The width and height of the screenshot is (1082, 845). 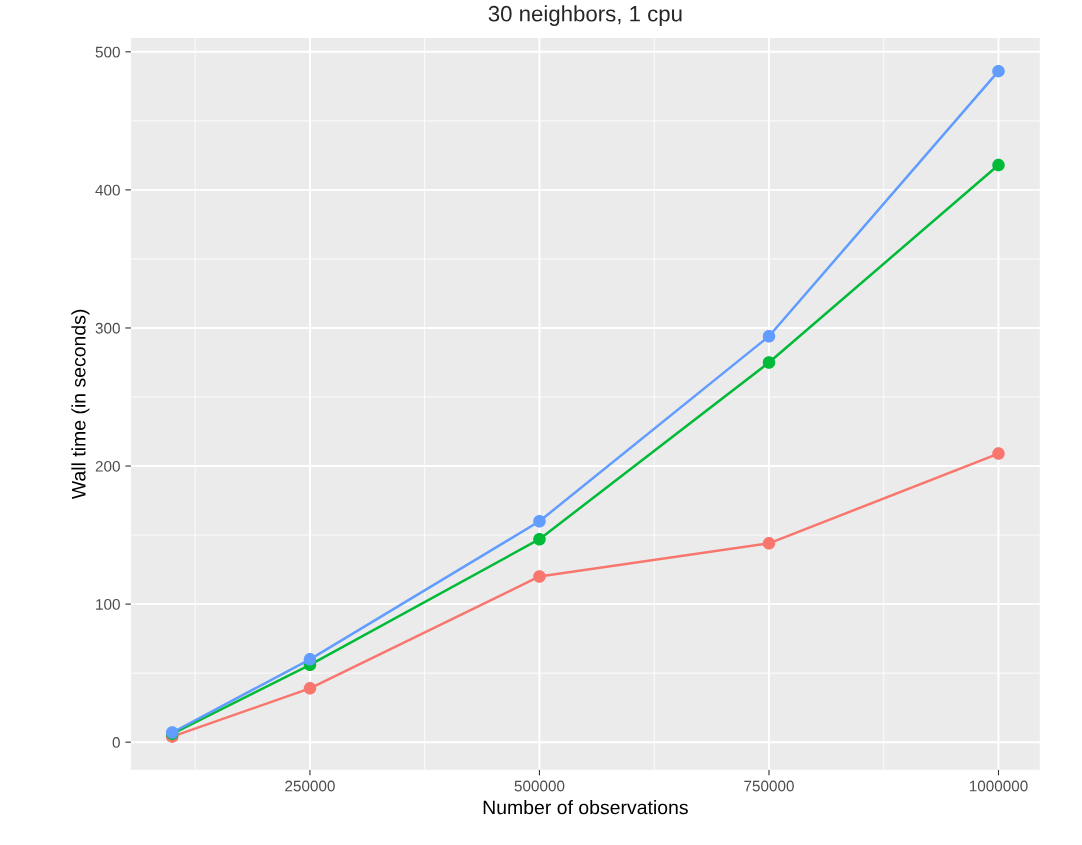 What do you see at coordinates (108, 604) in the screenshot?
I see `y-tick-label: 100` at bounding box center [108, 604].